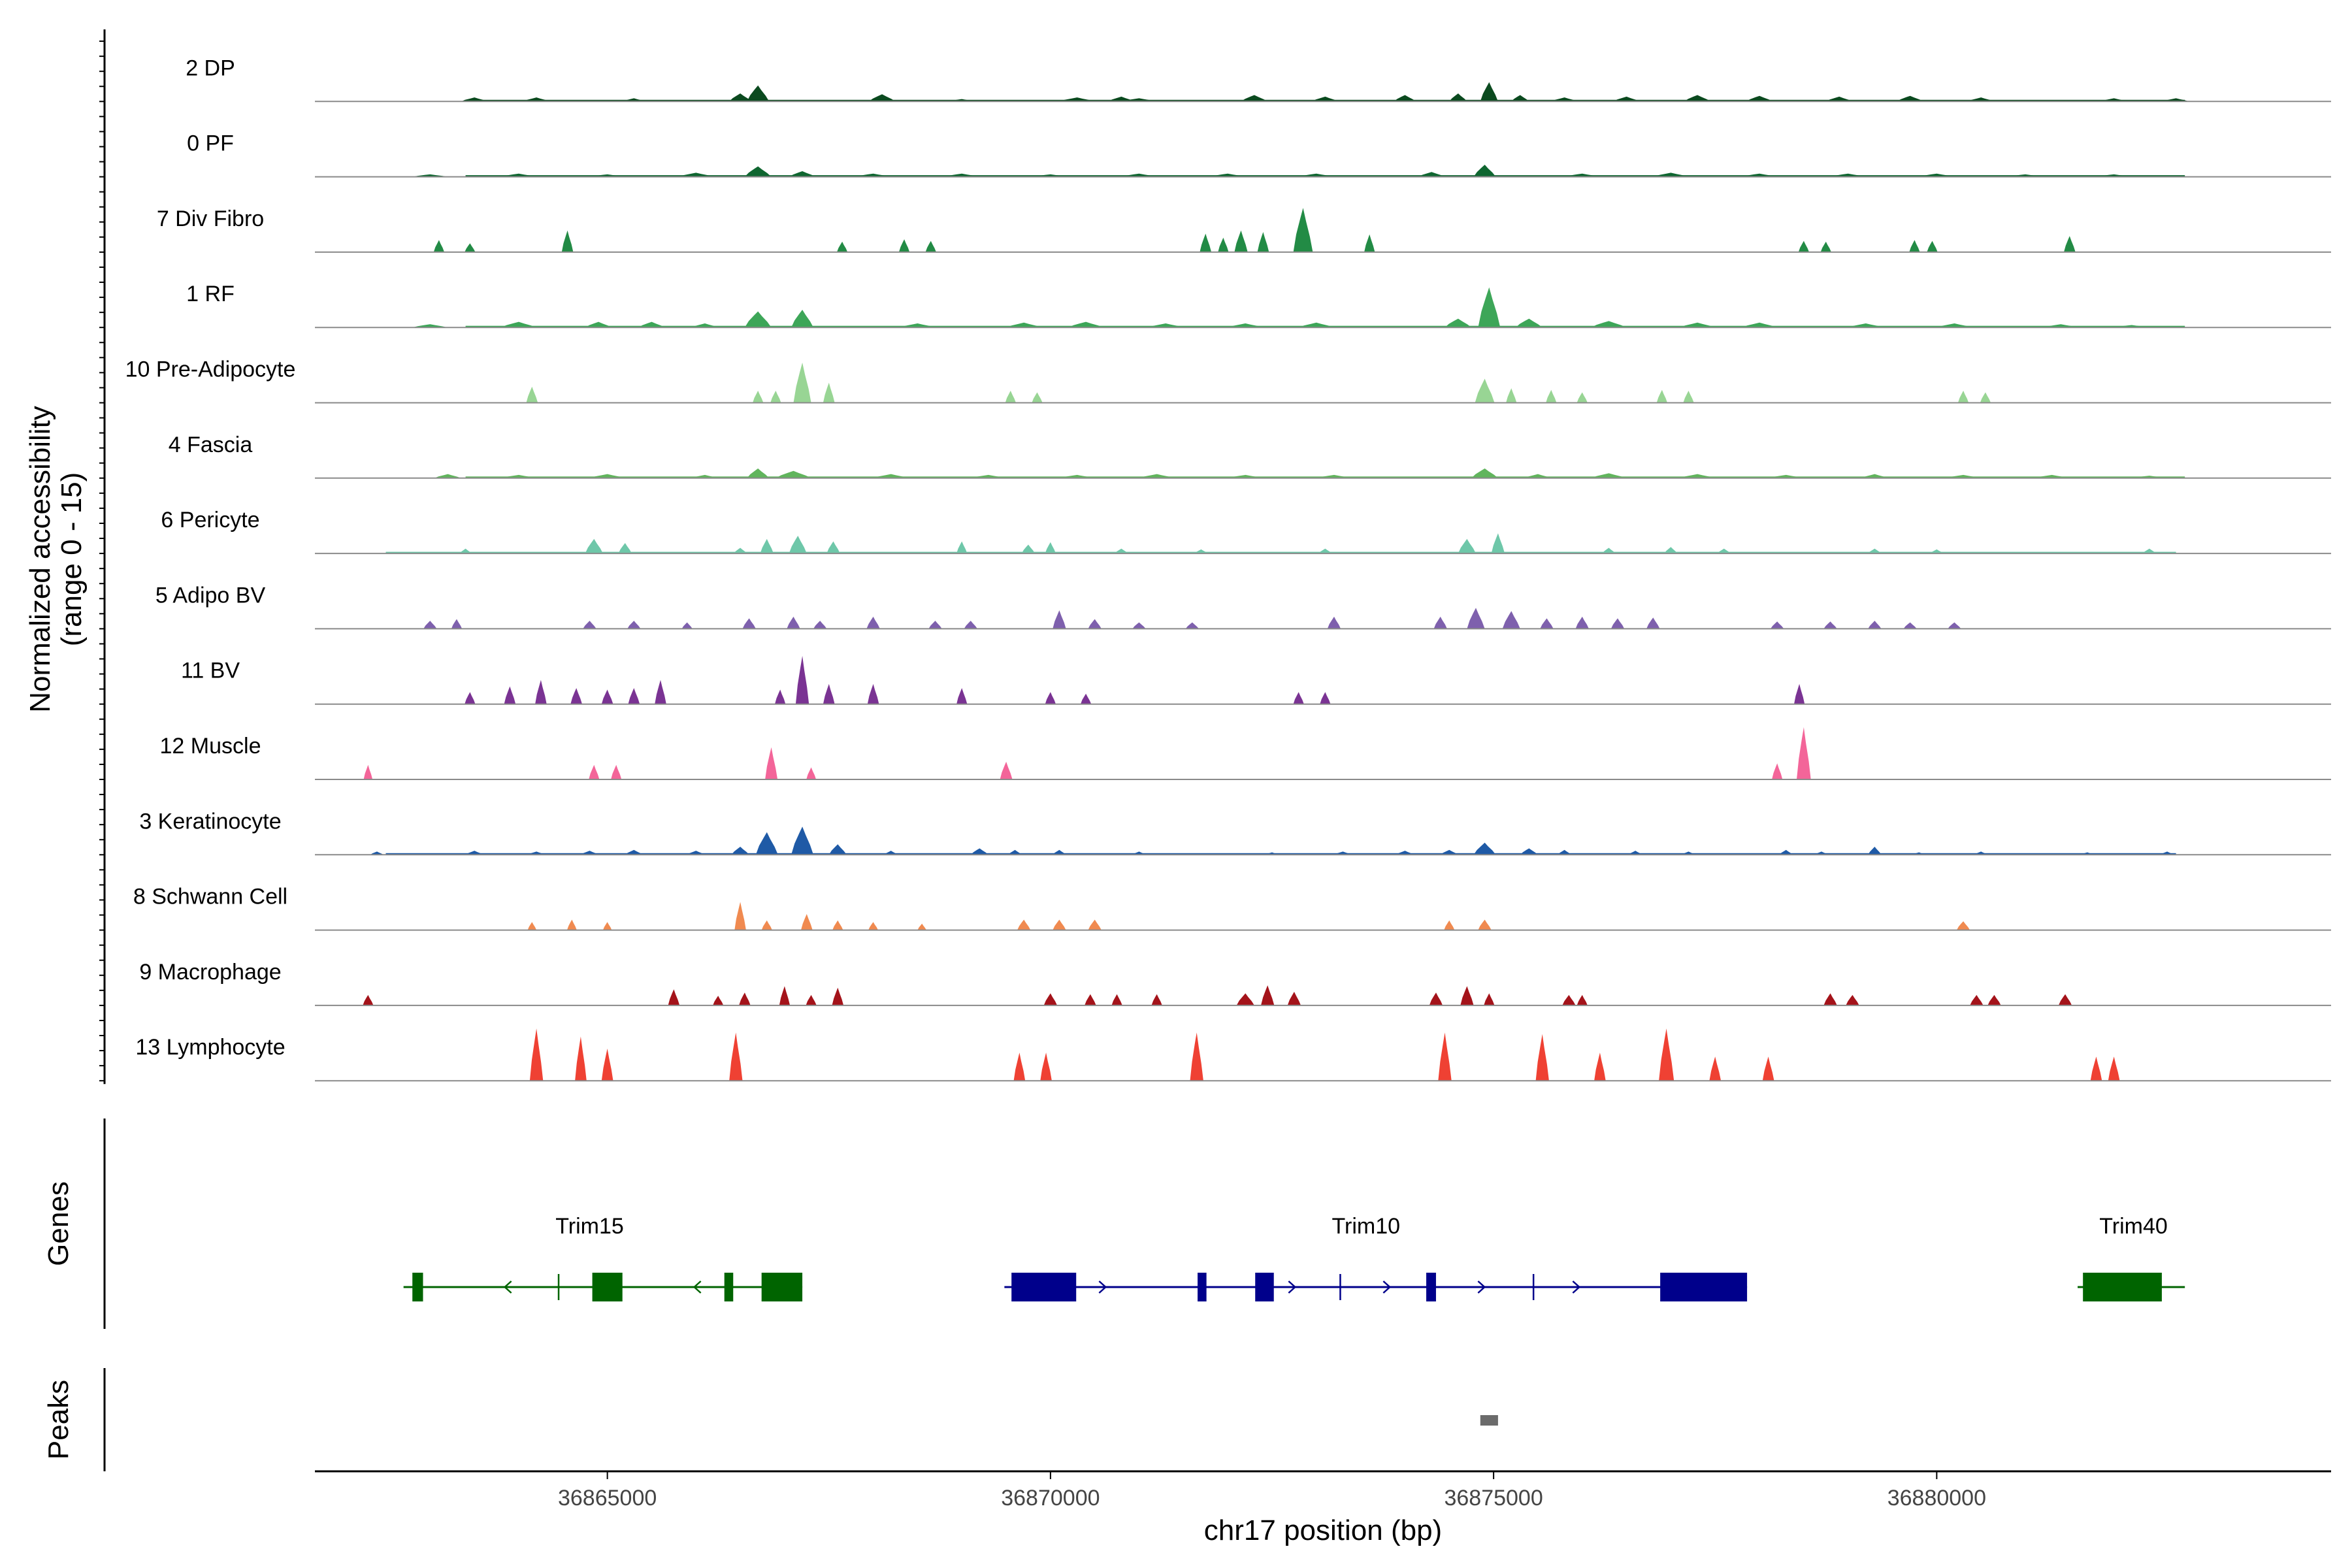  Describe the element at coordinates (1376, 1257) in the screenshot. I see `gene-trim10: Trim10` at that location.